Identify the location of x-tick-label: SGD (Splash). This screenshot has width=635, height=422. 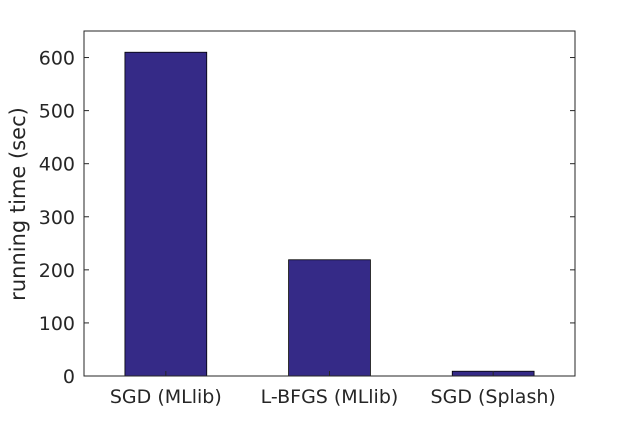
(493, 397).